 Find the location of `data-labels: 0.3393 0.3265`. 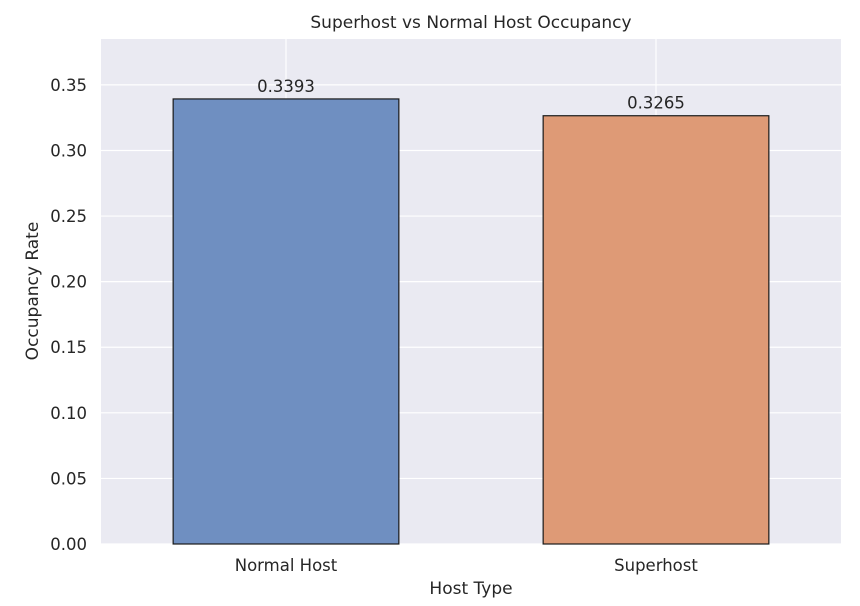

data-labels: 0.3393 0.3265 is located at coordinates (471, 95).